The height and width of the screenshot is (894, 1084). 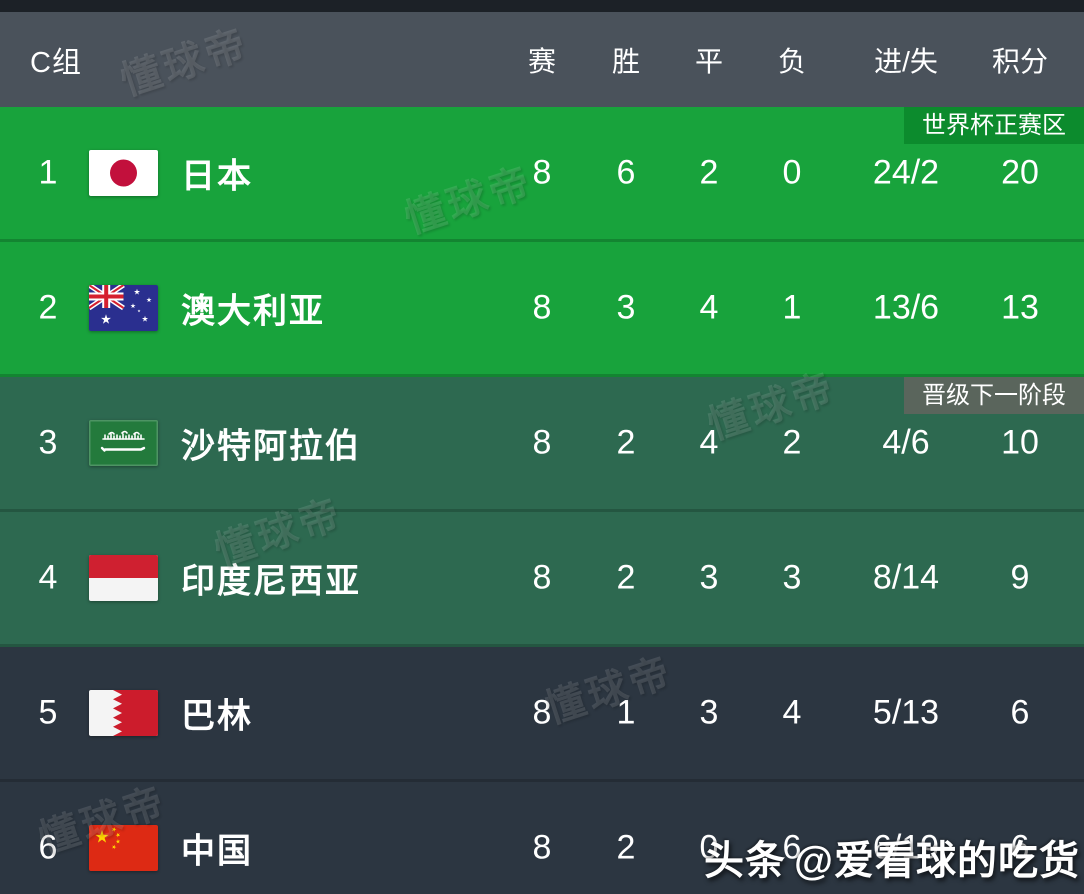 What do you see at coordinates (792, 172) in the screenshot?
I see `lost-value: 0` at bounding box center [792, 172].